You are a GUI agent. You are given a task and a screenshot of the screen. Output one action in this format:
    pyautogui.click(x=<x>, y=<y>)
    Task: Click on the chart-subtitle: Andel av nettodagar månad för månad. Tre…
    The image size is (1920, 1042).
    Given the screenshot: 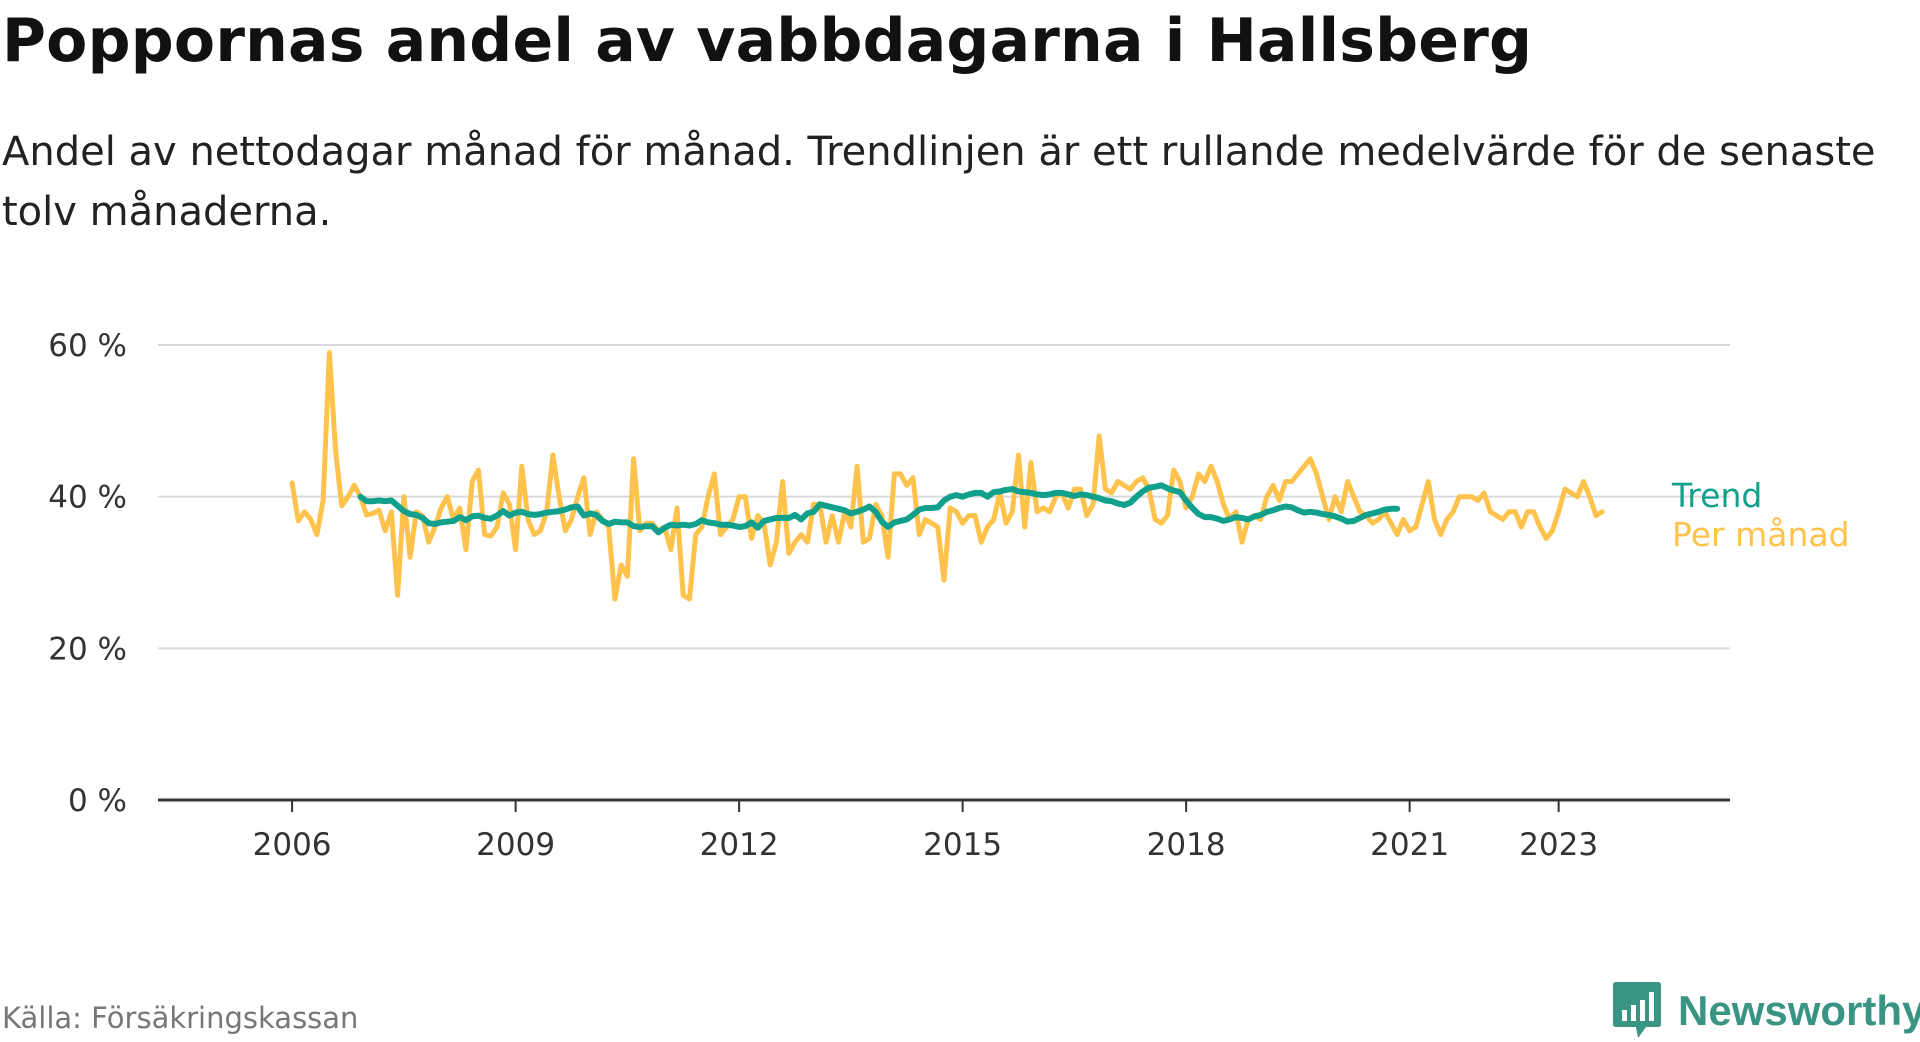 What is the action you would take?
    pyautogui.click(x=939, y=182)
    